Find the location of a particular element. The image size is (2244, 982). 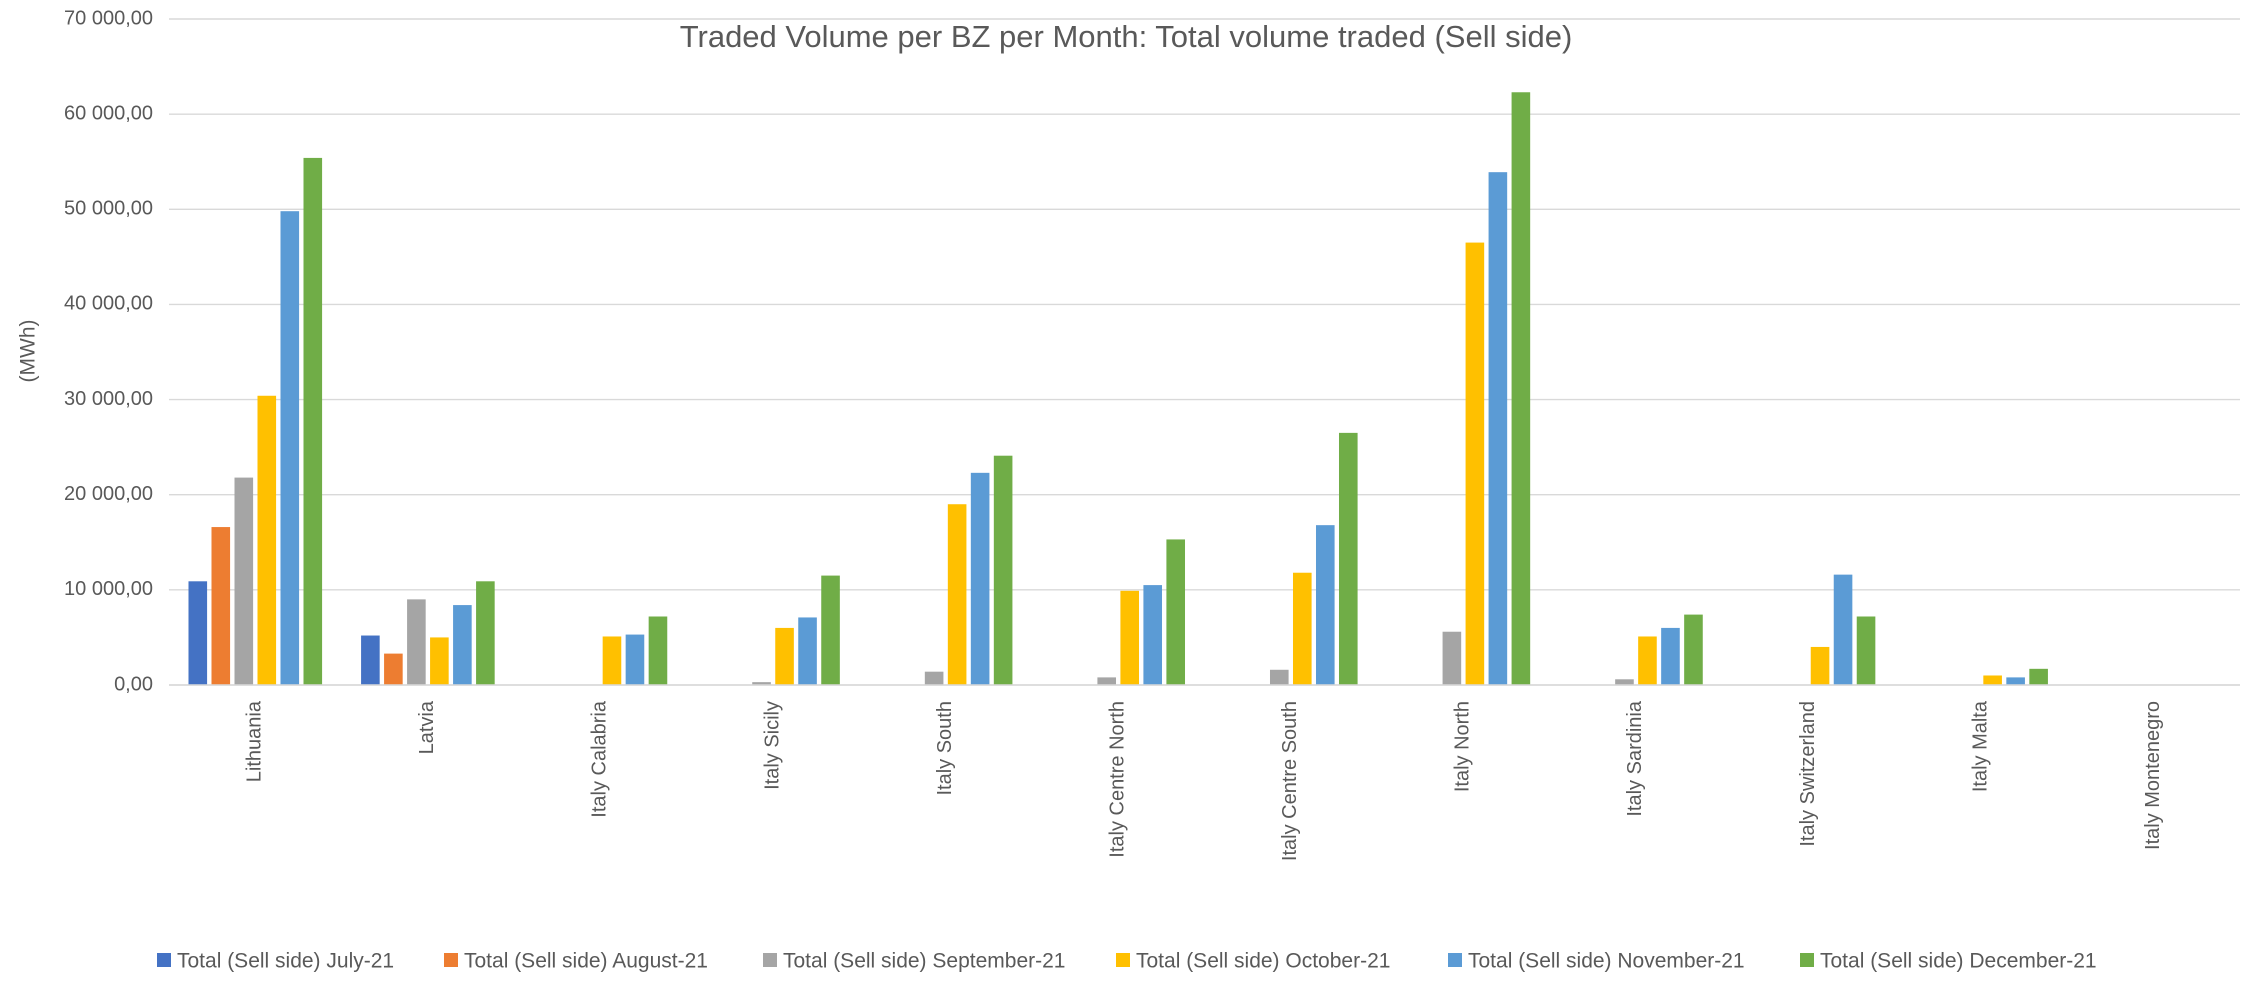

legend-label: Total (Sell side) July-21 is located at coordinates (285, 961).